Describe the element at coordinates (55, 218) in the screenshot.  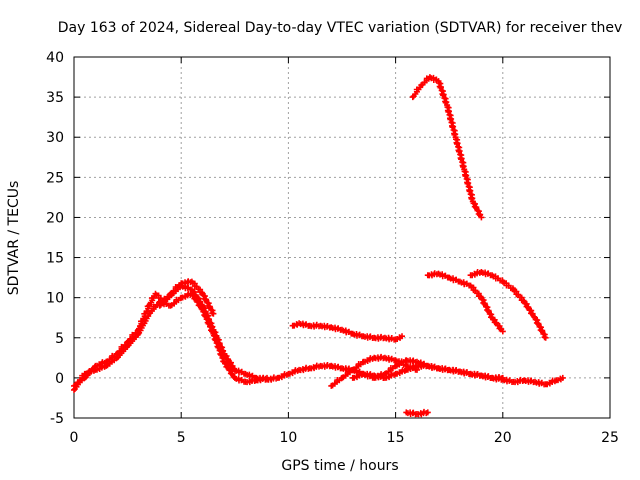
I see `y-tick-label: 20` at that location.